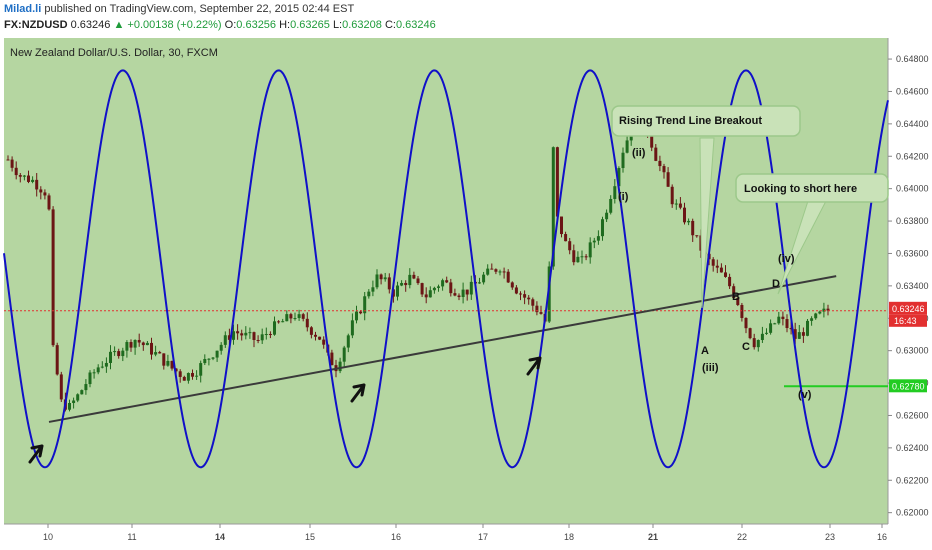 The height and width of the screenshot is (550, 932). I want to click on countdown-tag-text: 16:43, so click(905, 321).